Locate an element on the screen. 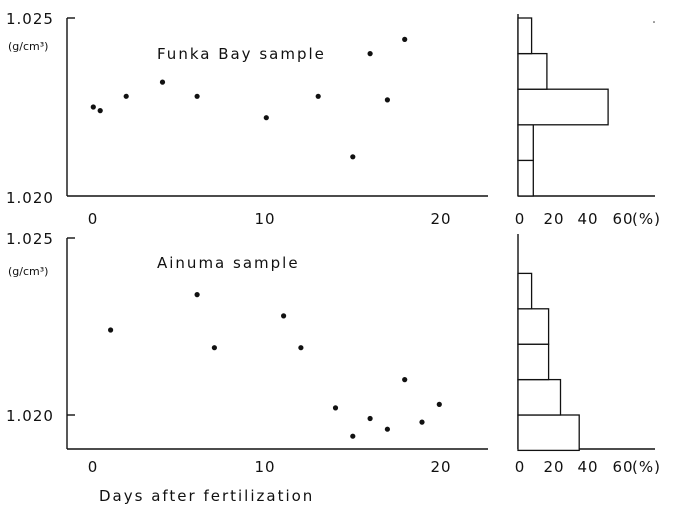 This screenshot has width=678, height=508. funka-x-tick-label-20: 20 is located at coordinates (440, 219).